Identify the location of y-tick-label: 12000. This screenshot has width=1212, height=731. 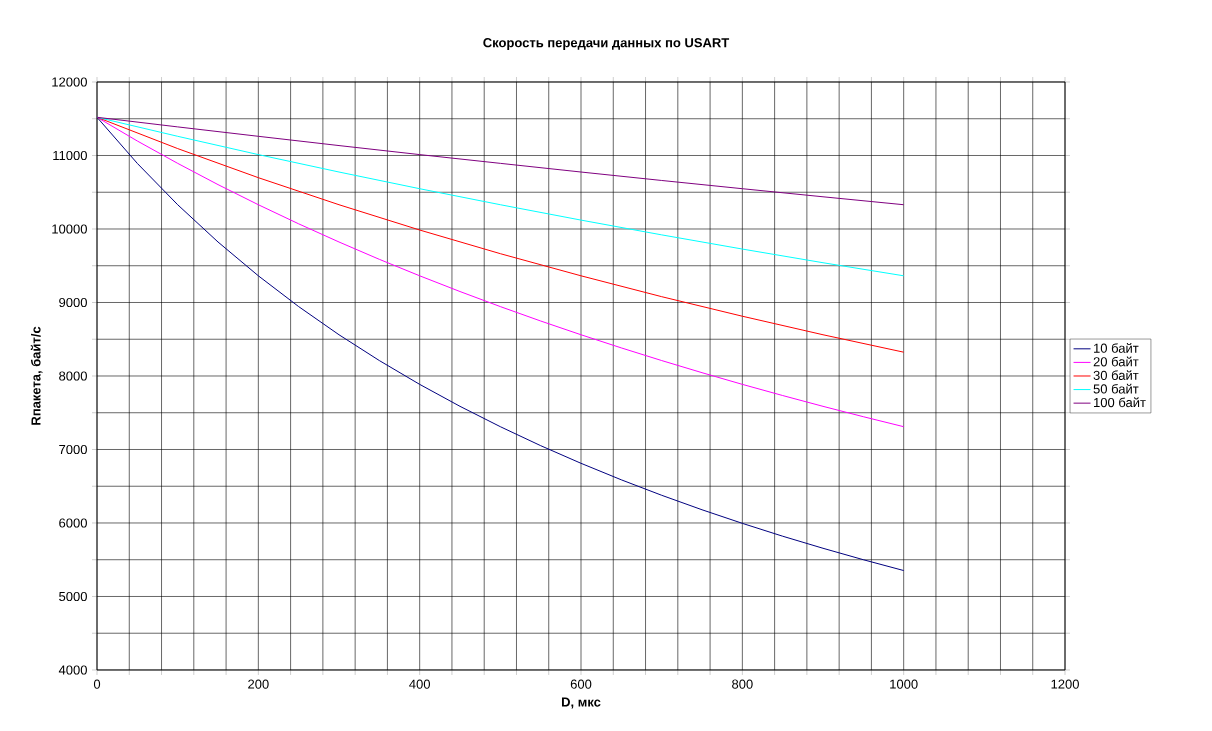
(69, 82).